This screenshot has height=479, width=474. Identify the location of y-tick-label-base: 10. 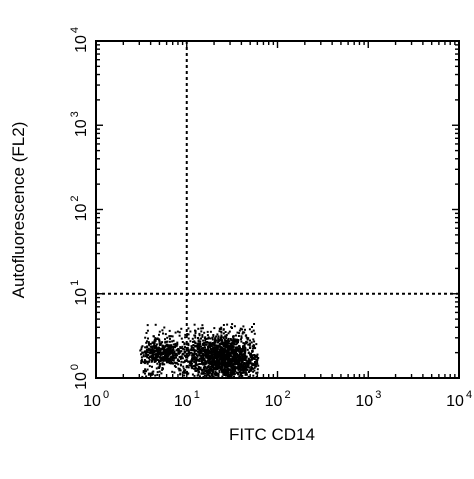
(81, 213).